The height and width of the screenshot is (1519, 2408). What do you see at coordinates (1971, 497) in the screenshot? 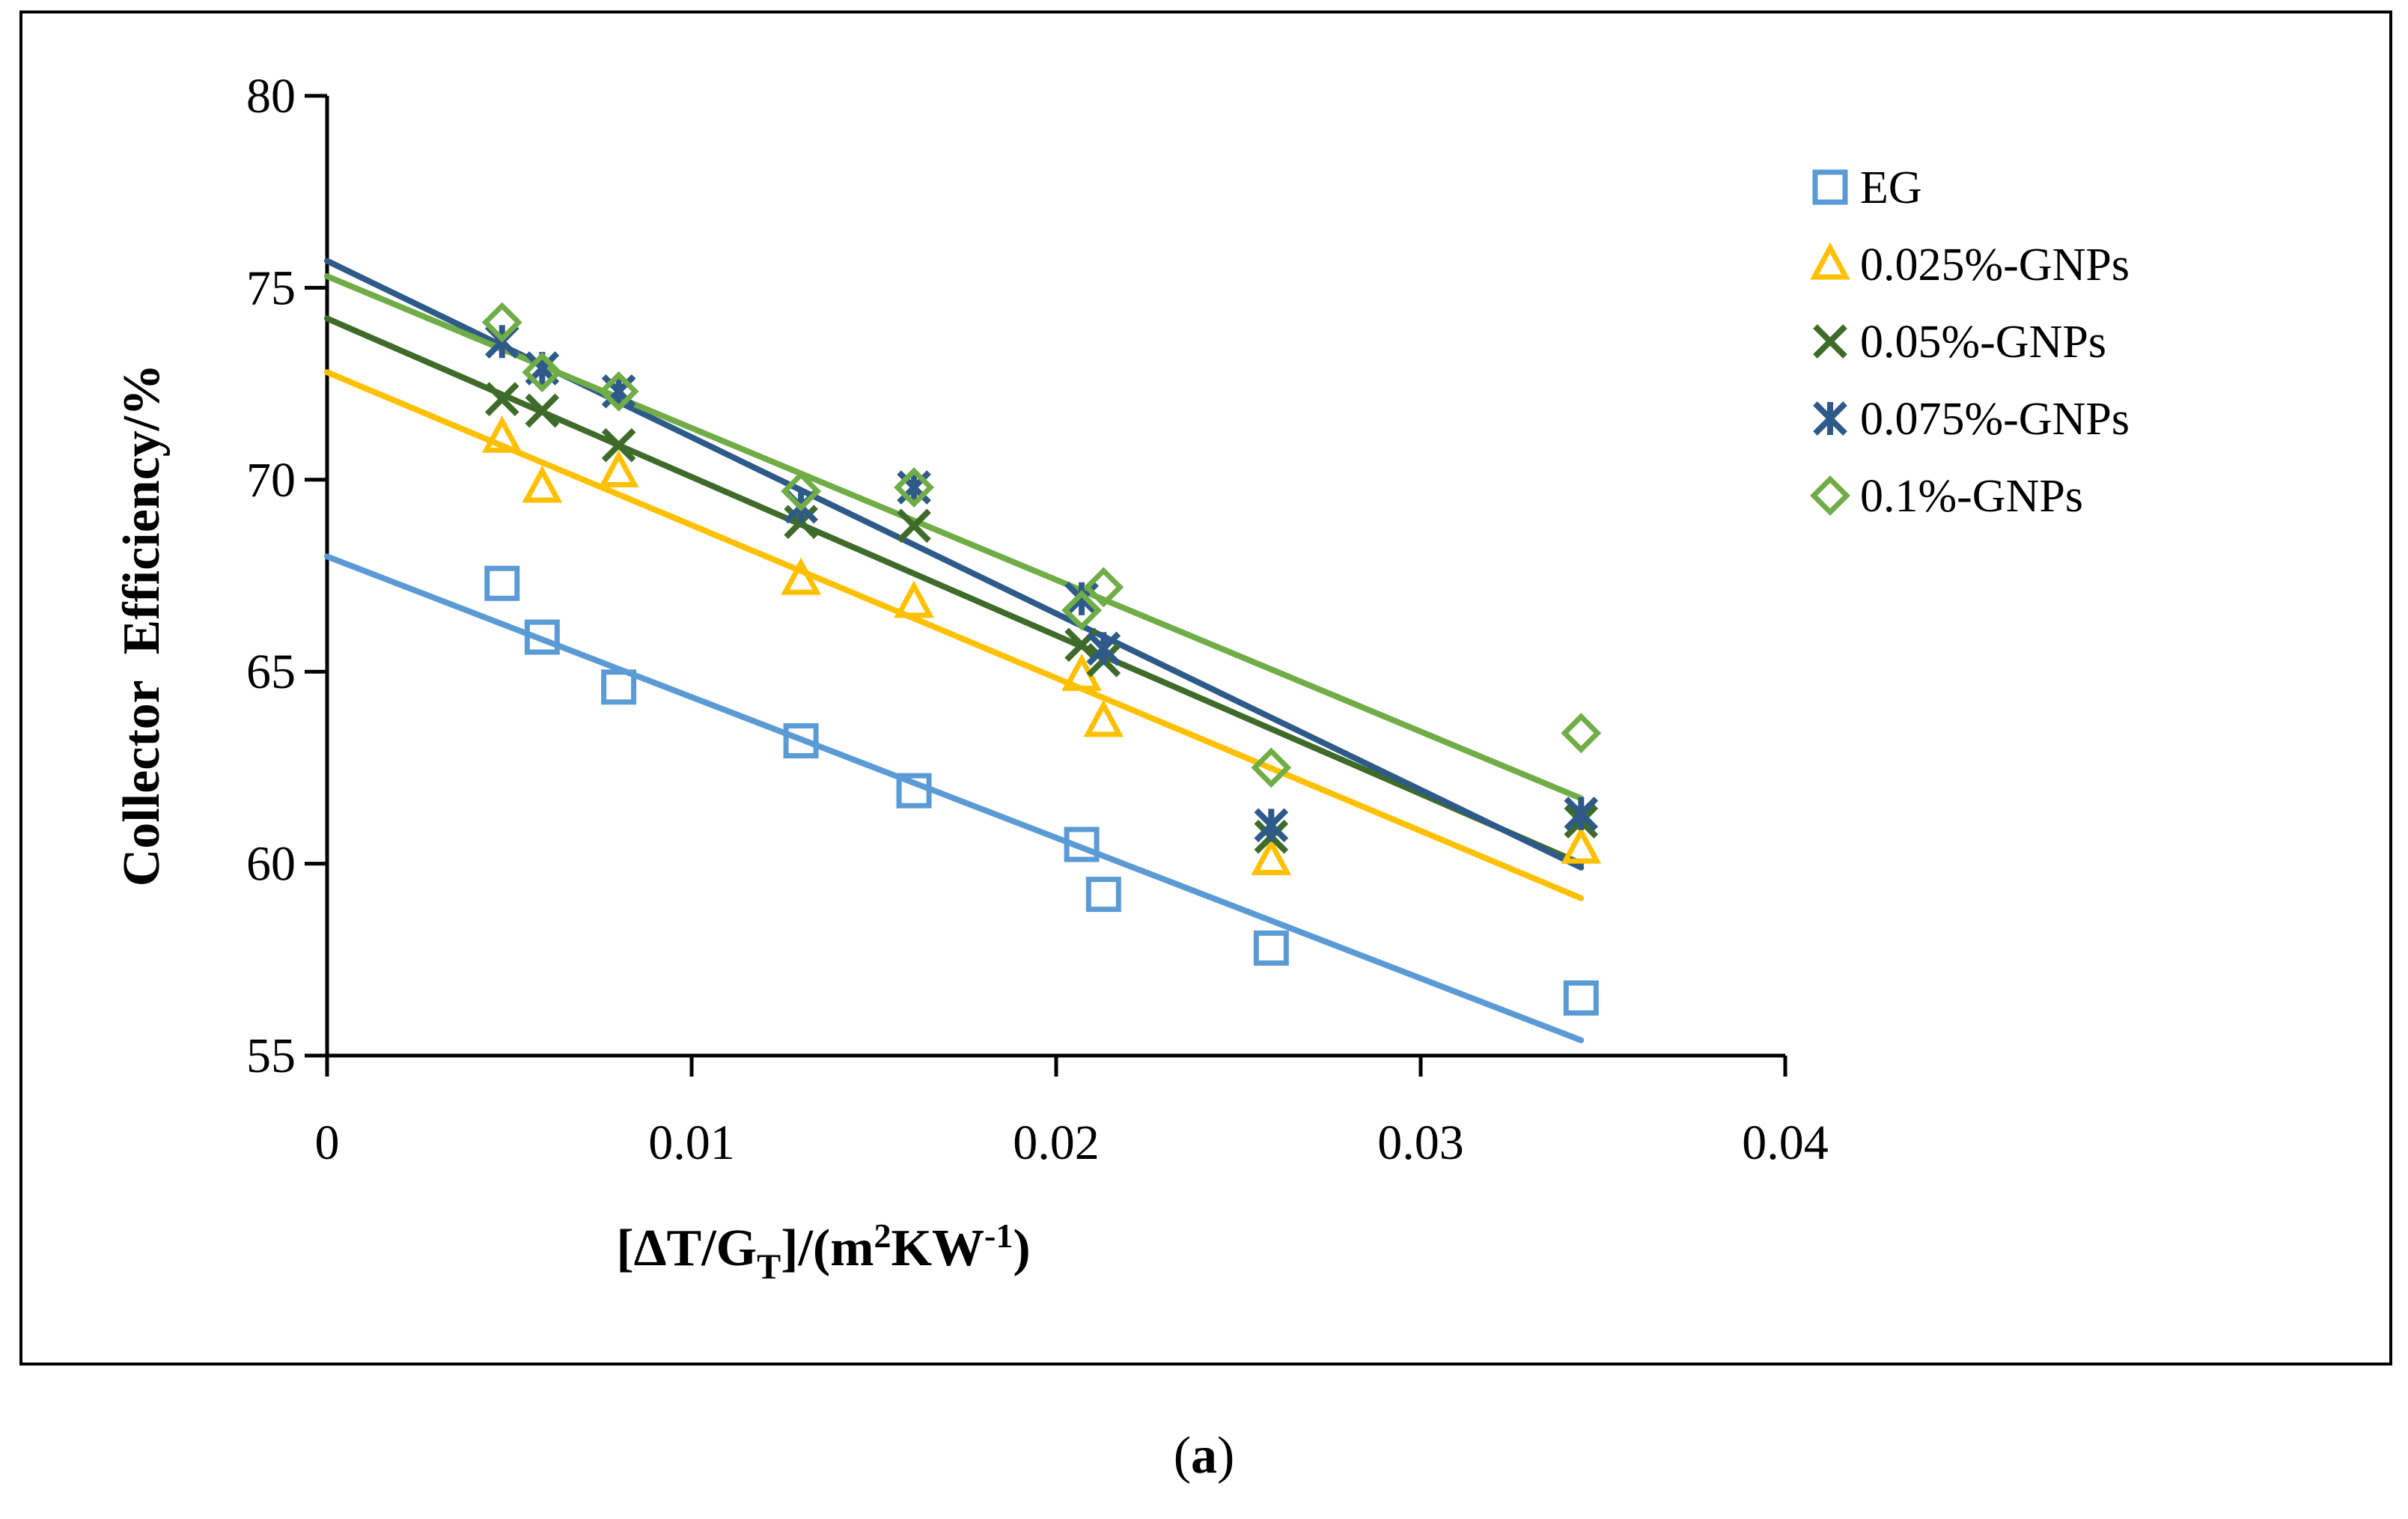
I see `legend-label: 0.1%-GNPs` at bounding box center [1971, 497].